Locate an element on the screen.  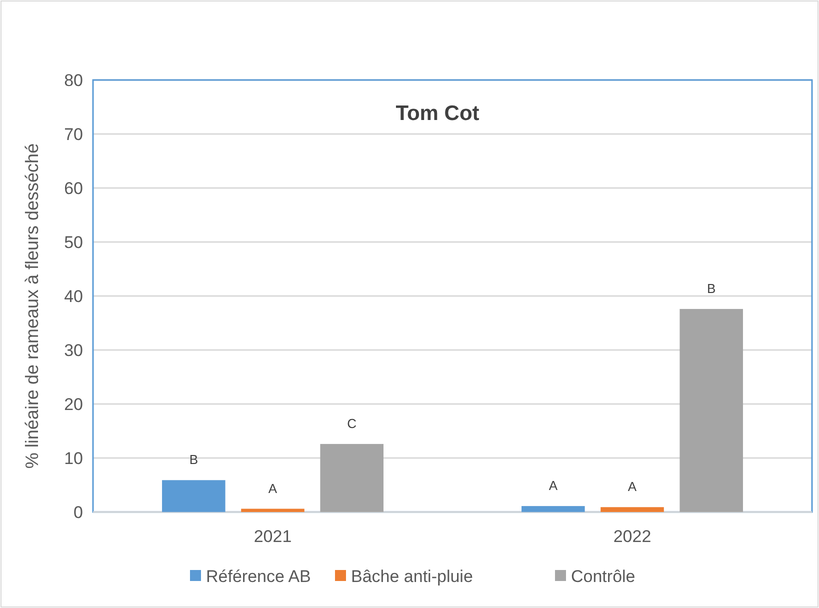
x-tick-label: 2022 is located at coordinates (632, 536).